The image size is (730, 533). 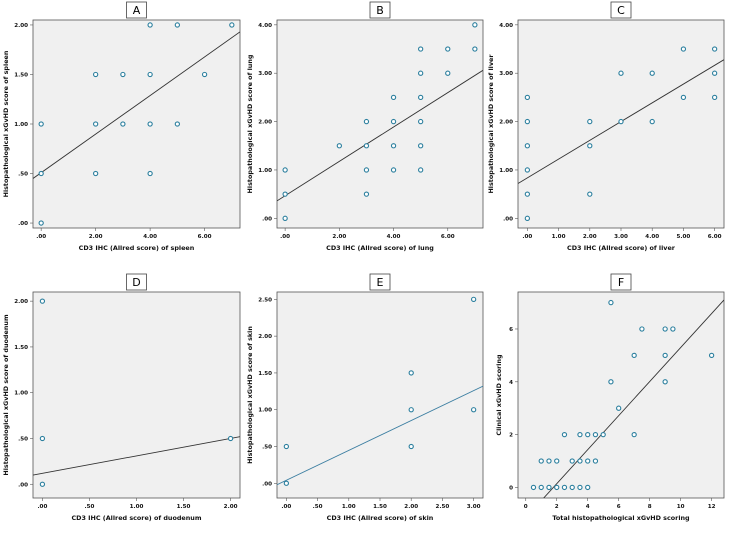 What do you see at coordinates (511, 488) in the screenshot?
I see `y-tick-label-f: 0` at bounding box center [511, 488].